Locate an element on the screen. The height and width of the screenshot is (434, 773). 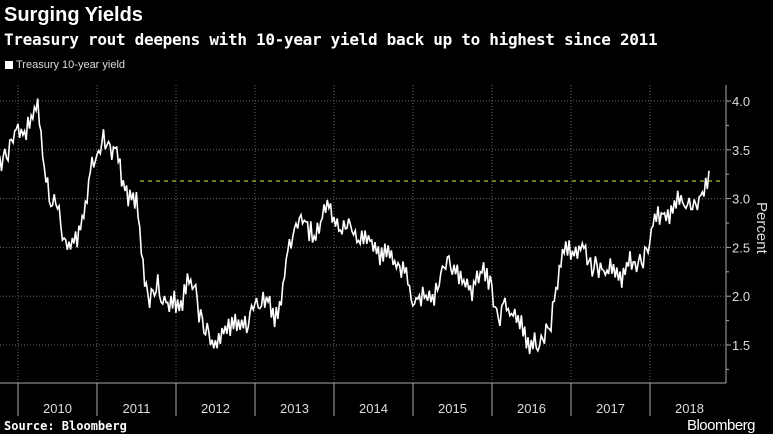
x-tick-label: 2015 is located at coordinates (452, 408).